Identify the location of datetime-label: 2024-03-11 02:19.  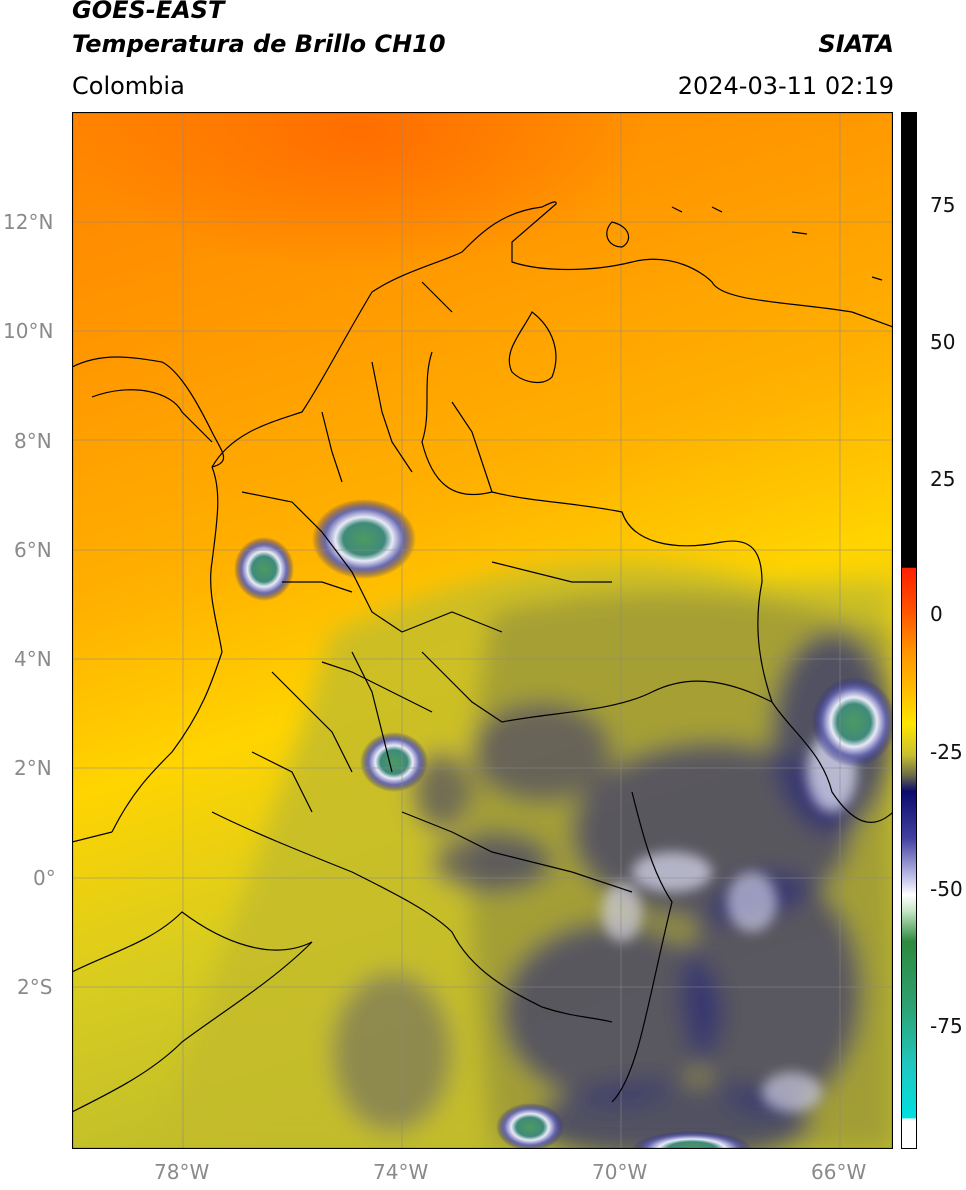
(785, 86).